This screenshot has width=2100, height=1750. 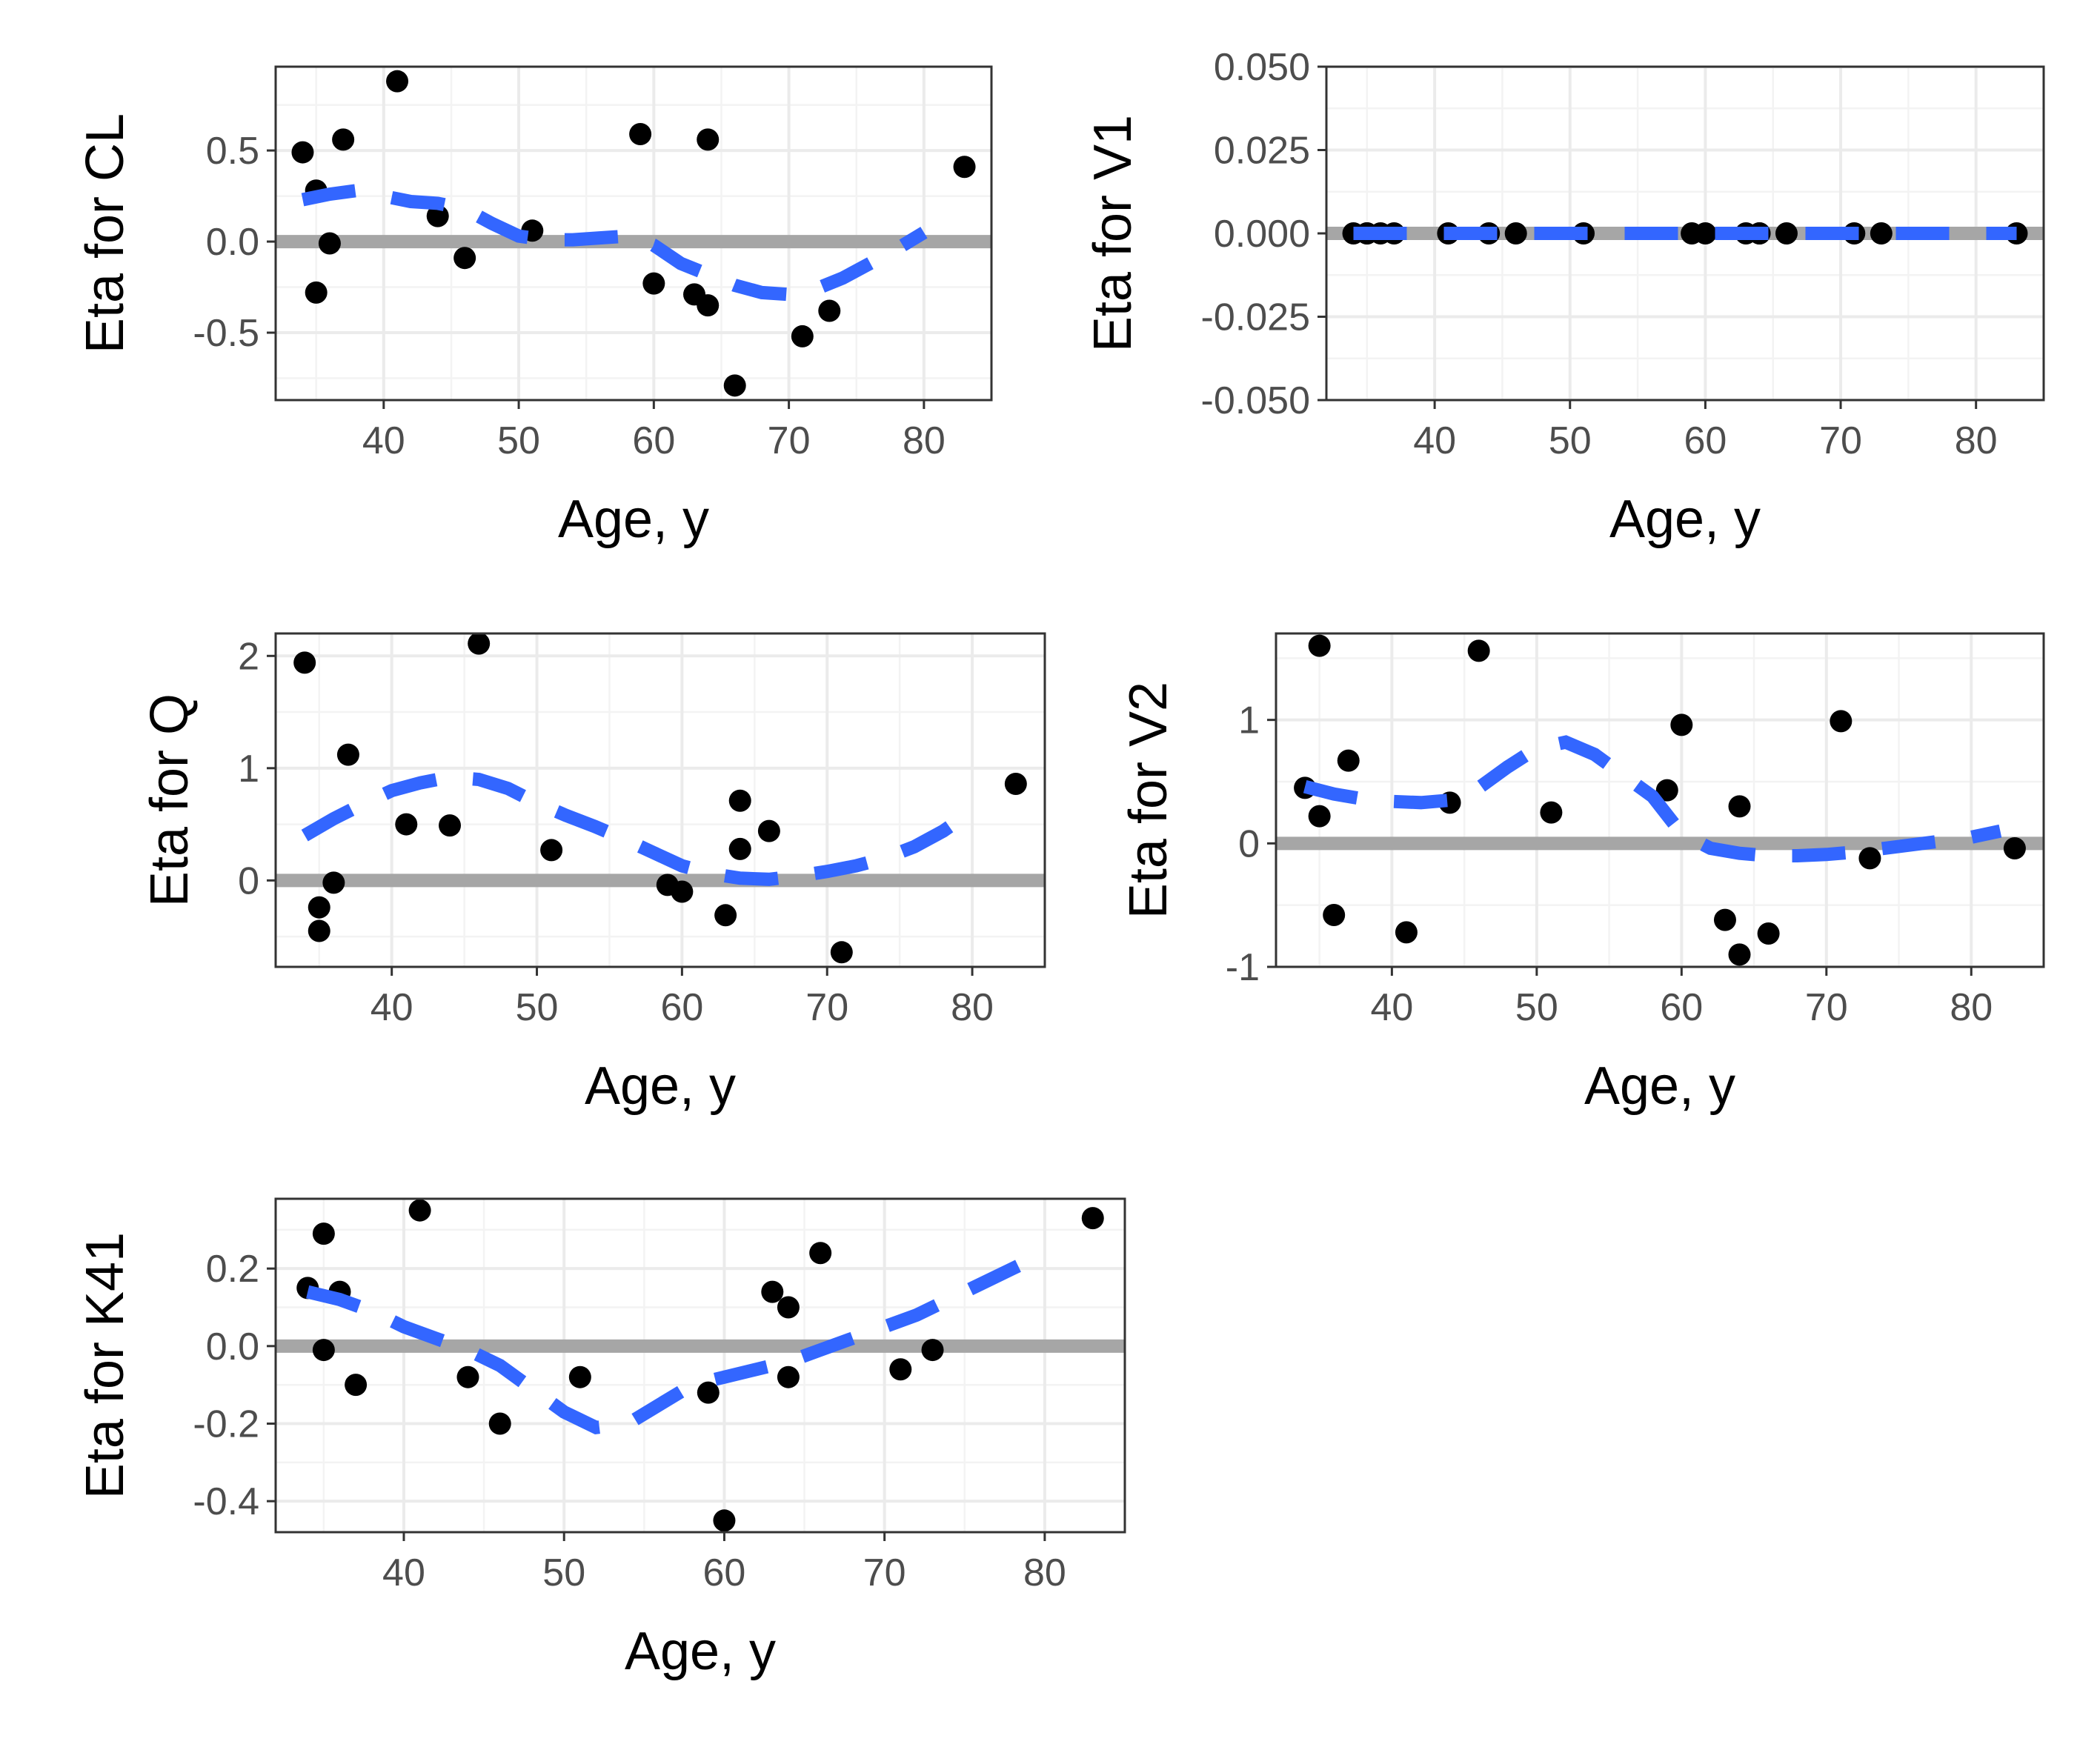 I want to click on y-tick-label: 0.2, so click(x=233, y=1269).